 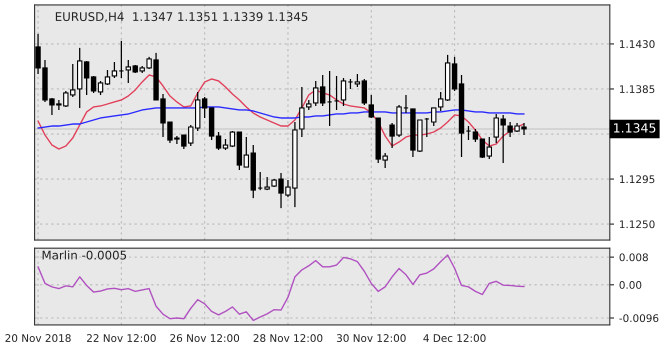 What do you see at coordinates (637, 179) in the screenshot?
I see `y-tick-label: 1.1295` at bounding box center [637, 179].